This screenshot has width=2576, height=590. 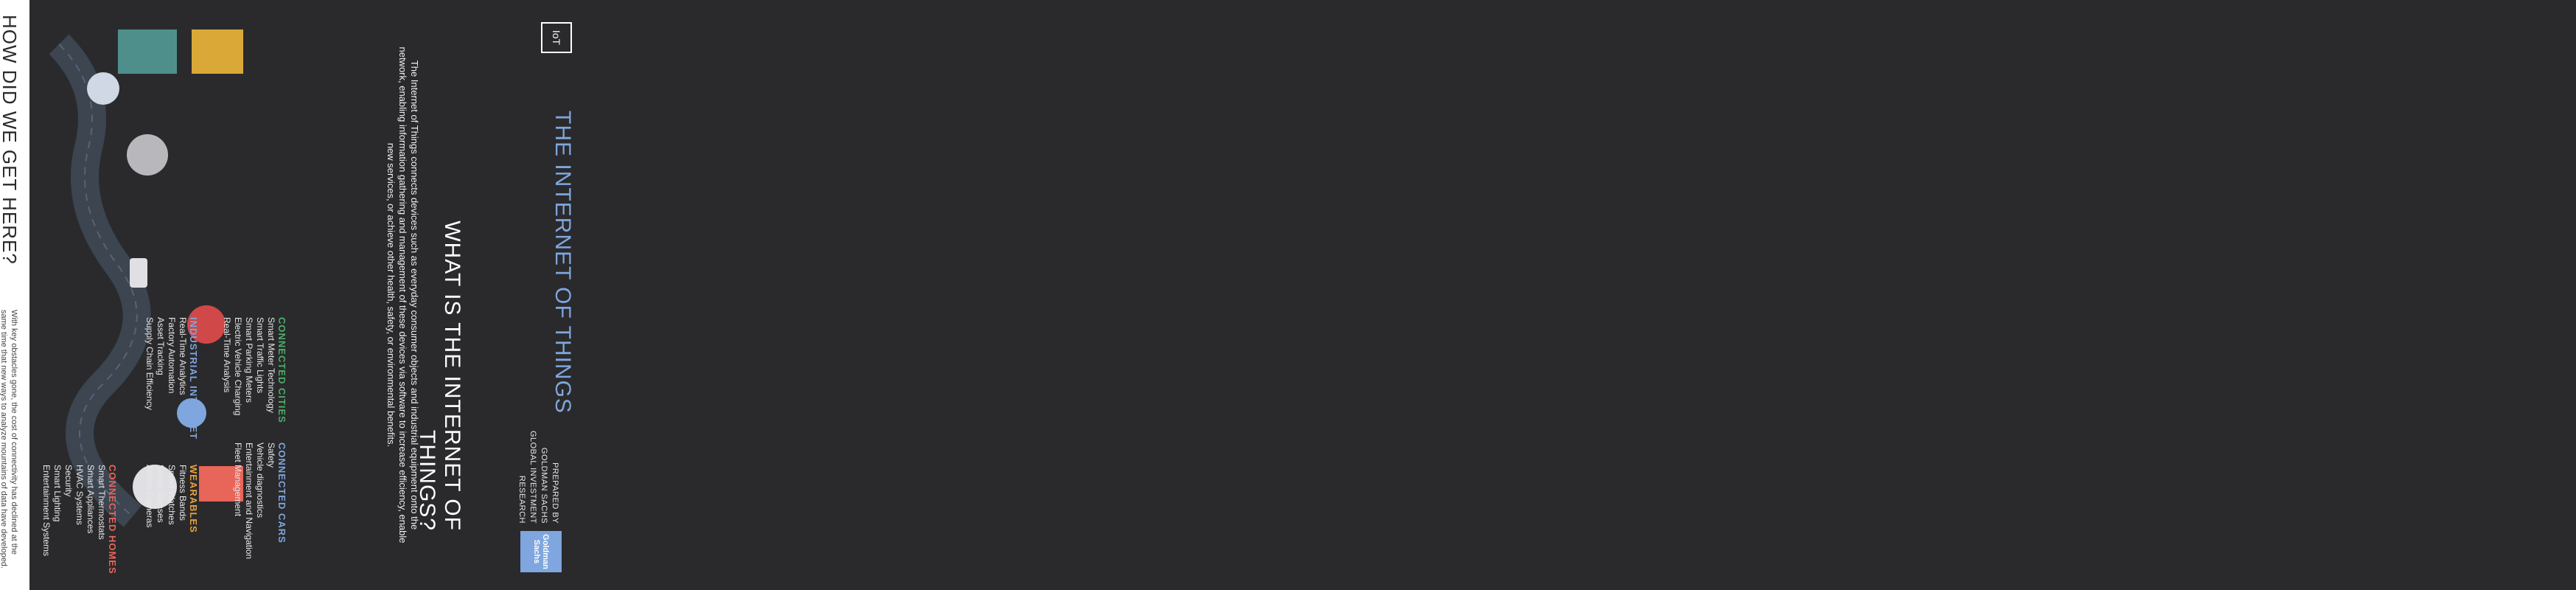 What do you see at coordinates (79, 495) in the screenshot?
I see `category-item: HVAC Systems` at bounding box center [79, 495].